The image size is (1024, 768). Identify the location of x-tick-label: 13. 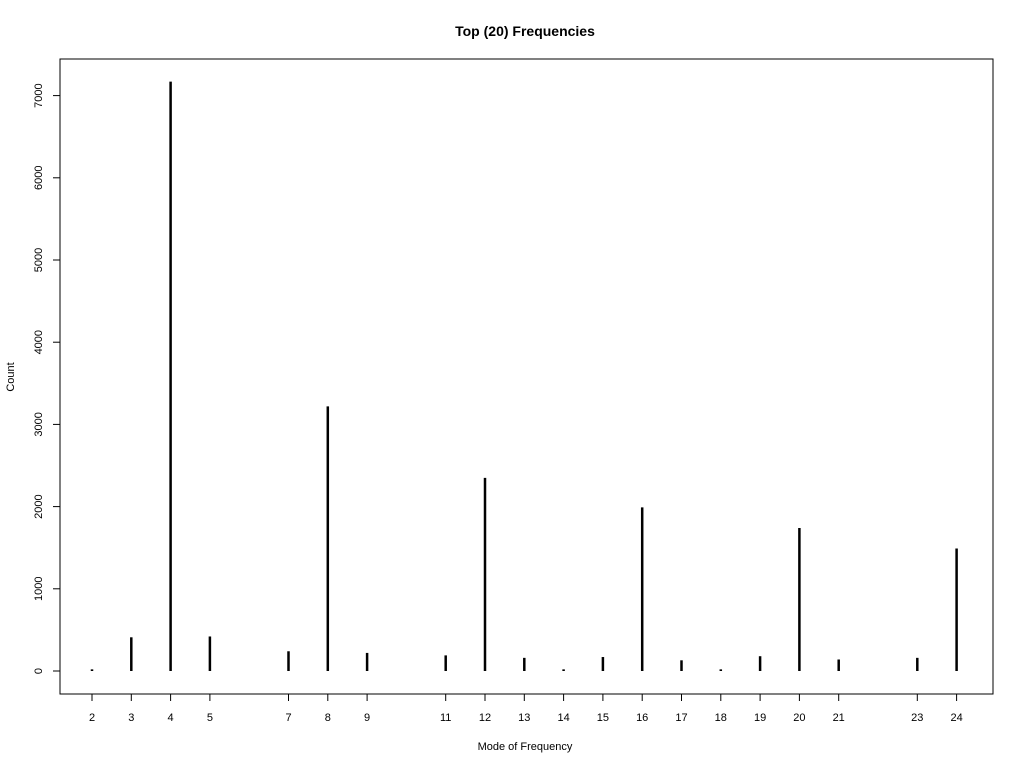
(524, 718).